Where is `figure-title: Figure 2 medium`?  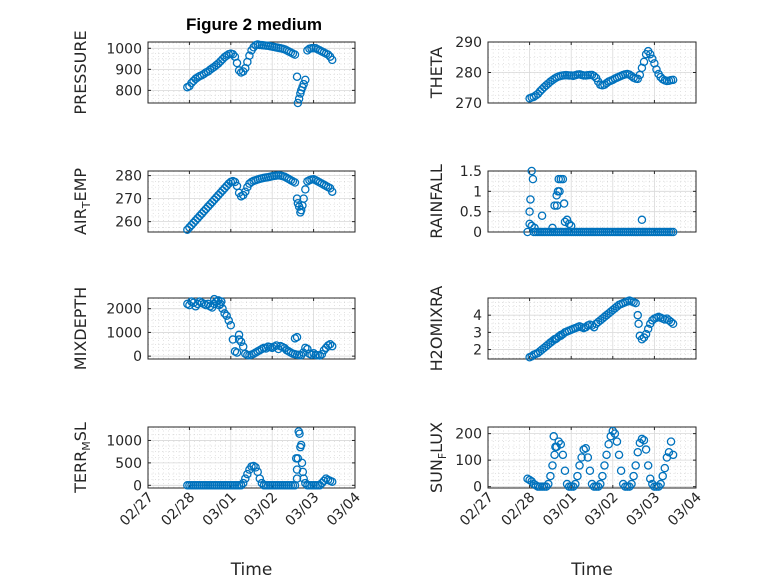
figure-title: Figure 2 medium is located at coordinates (254, 24).